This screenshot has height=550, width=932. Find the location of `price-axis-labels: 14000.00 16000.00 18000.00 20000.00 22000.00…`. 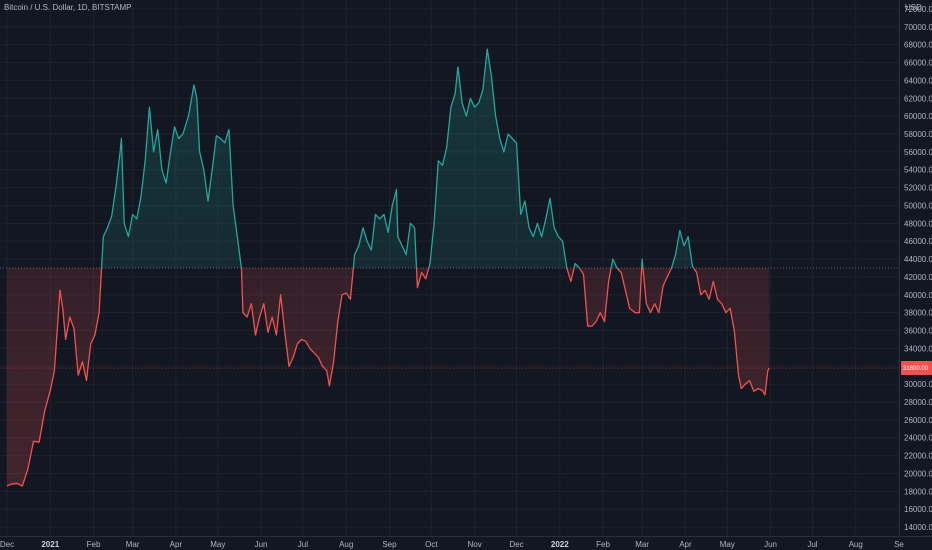

price-axis-labels: 14000.00 16000.00 18000.00 20000.00 22000.00… is located at coordinates (918, 268).